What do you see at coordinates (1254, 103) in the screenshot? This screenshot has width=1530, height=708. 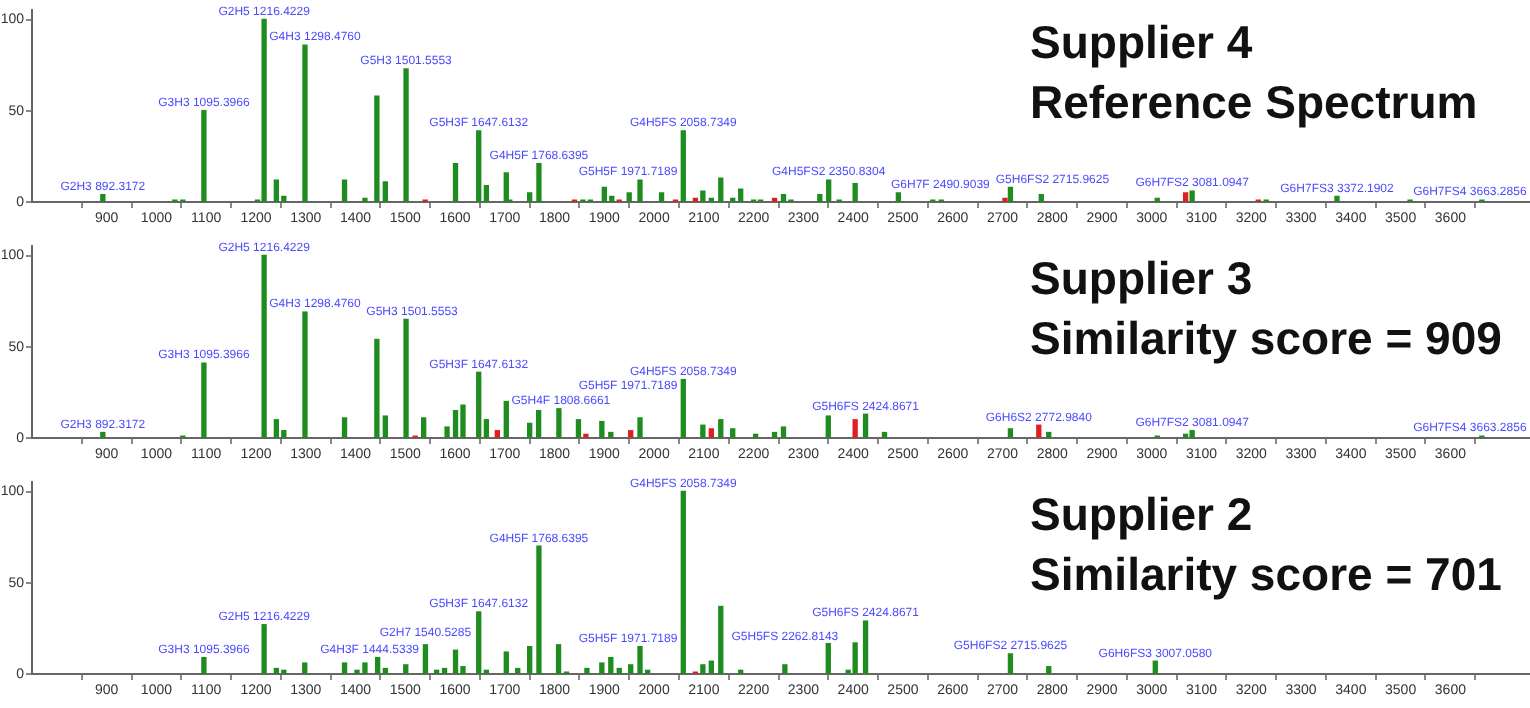 I see `text: Reference Spectrum` at bounding box center [1254, 103].